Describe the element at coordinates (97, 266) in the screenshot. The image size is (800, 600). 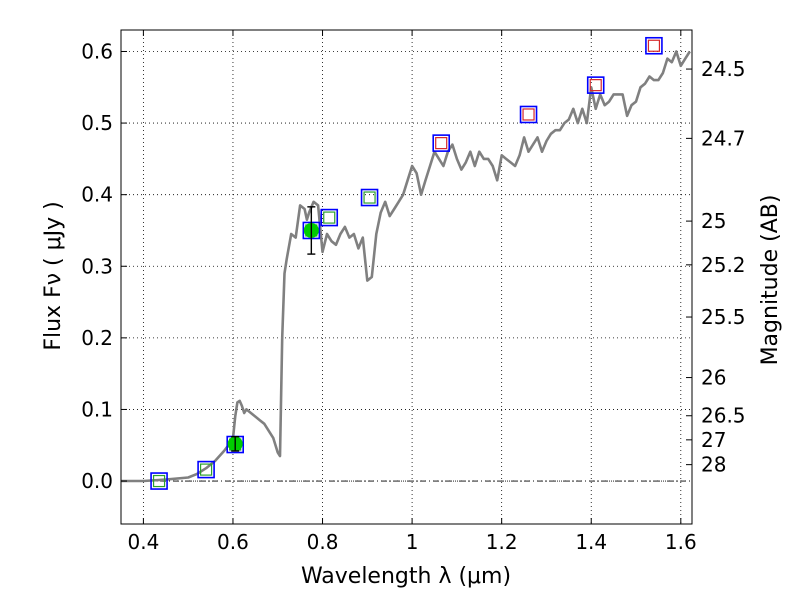
I see `y-tick-label: 0.3` at that location.